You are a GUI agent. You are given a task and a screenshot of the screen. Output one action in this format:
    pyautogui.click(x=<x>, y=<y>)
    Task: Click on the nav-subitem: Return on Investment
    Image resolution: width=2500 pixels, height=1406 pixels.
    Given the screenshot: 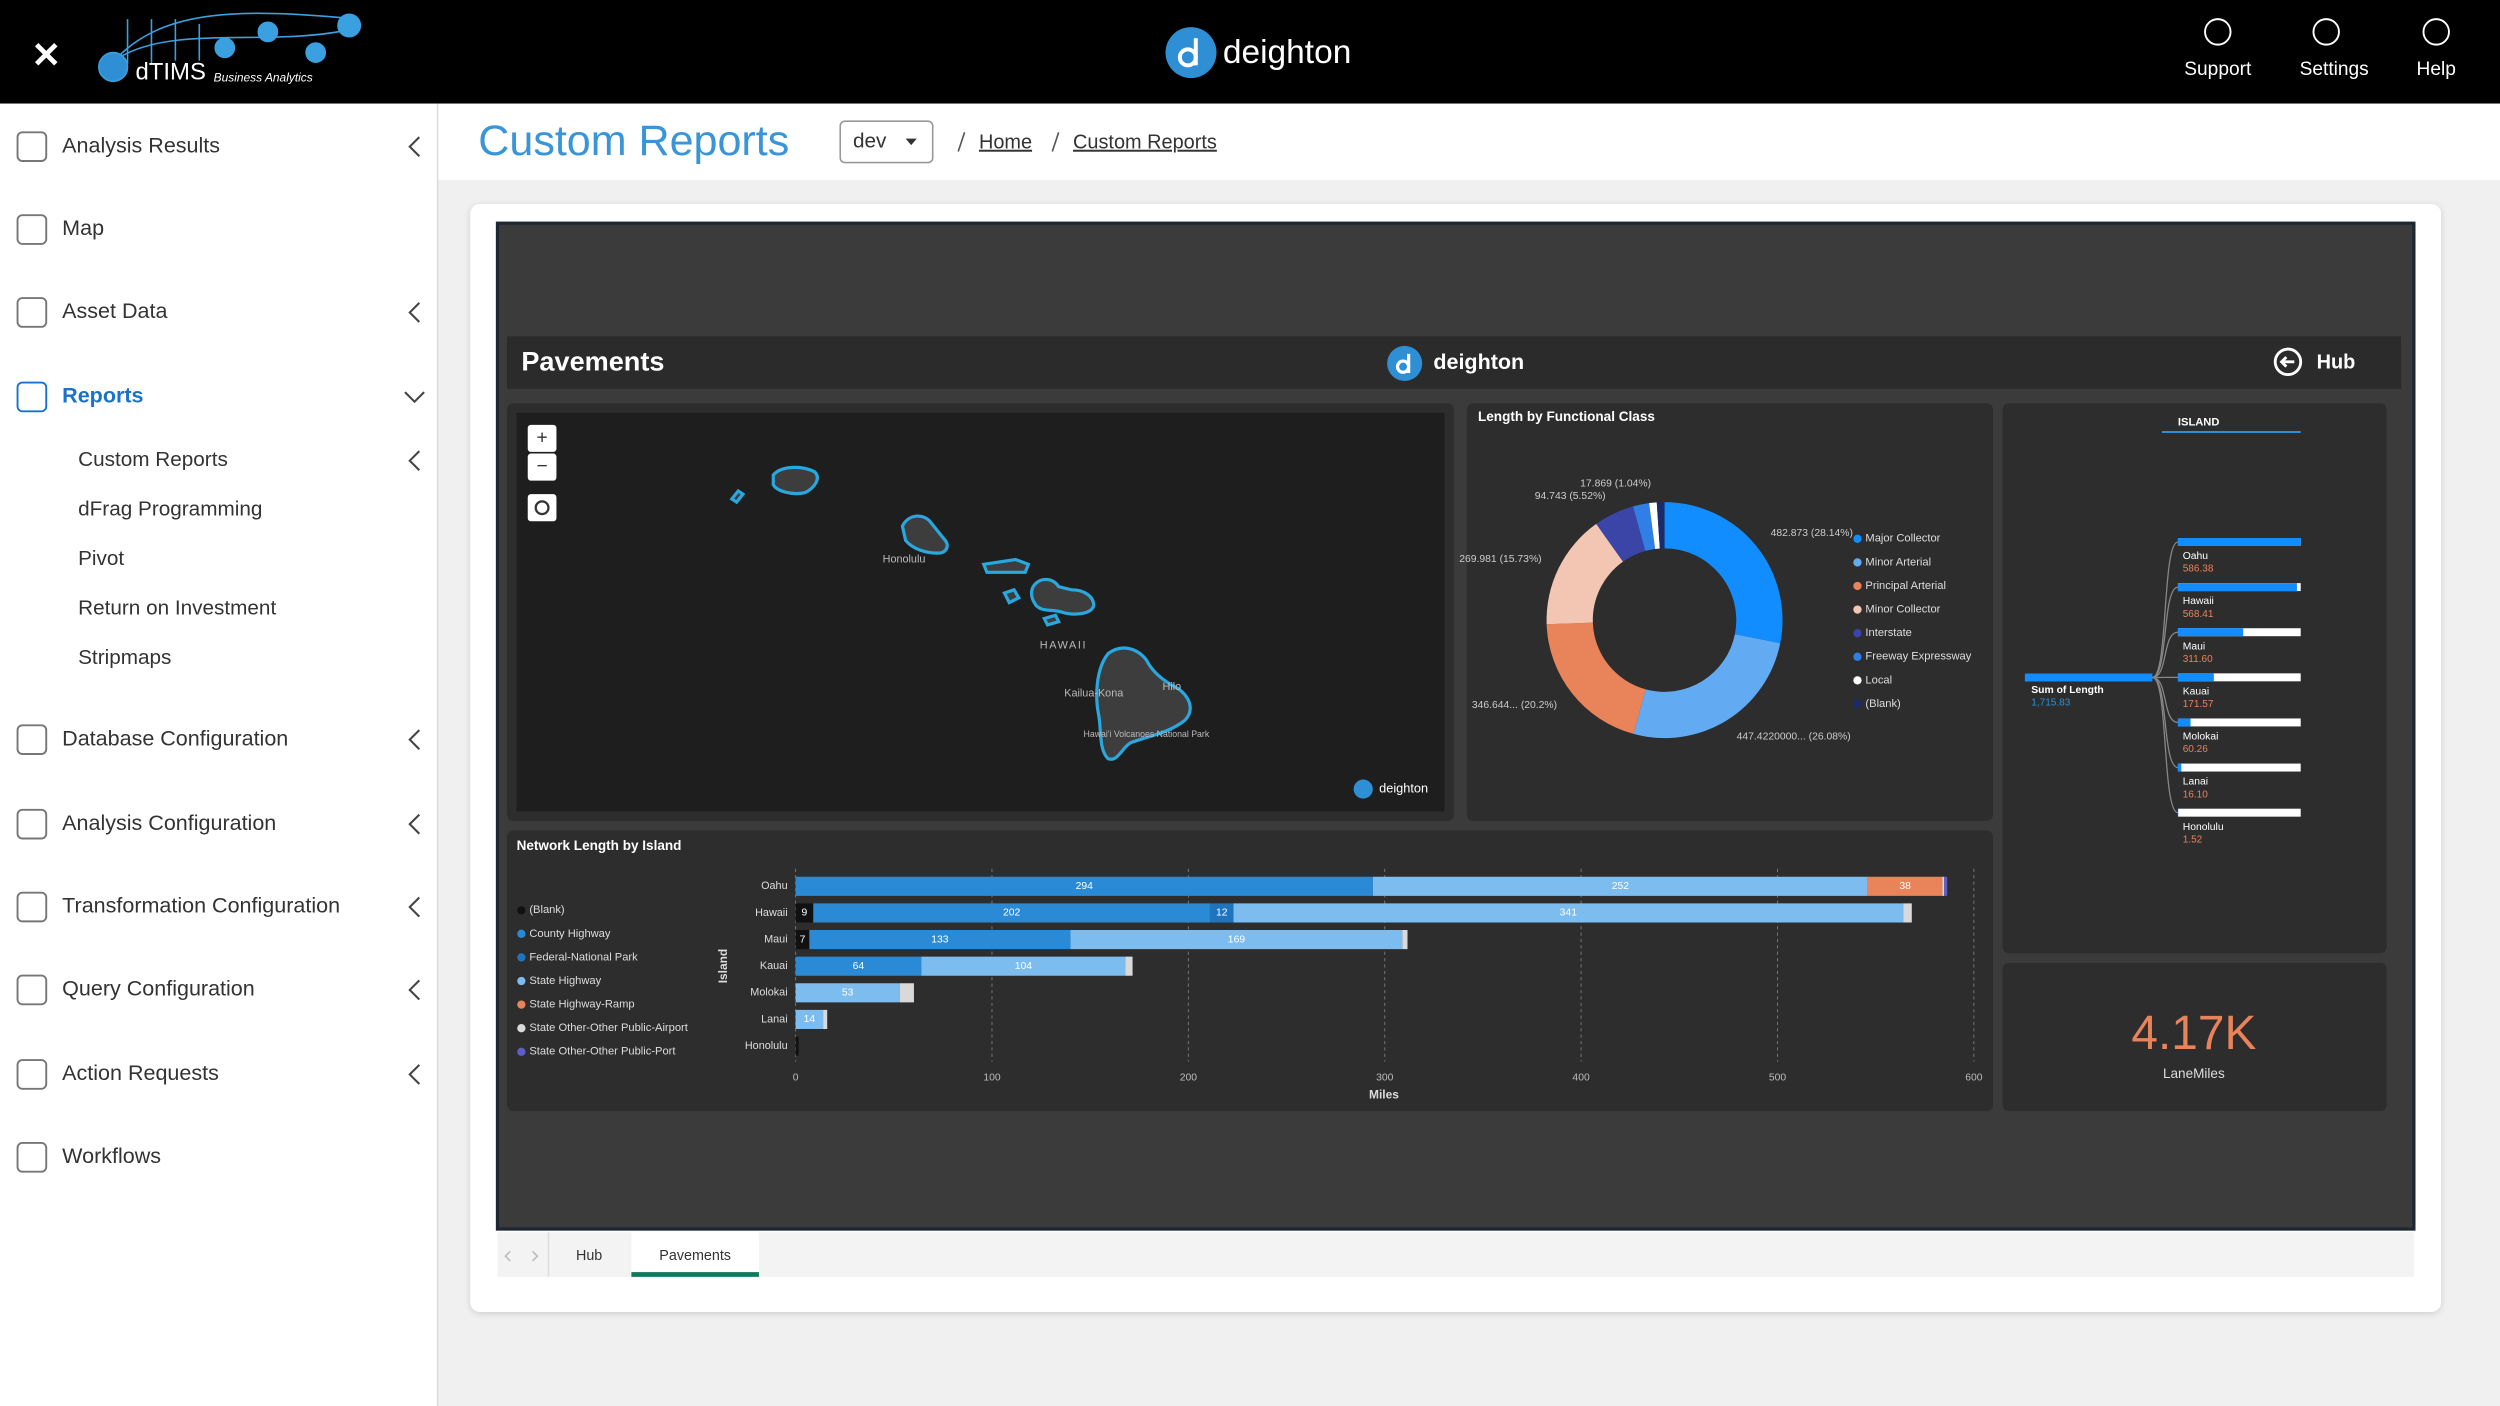 What is the action you would take?
    pyautogui.click(x=177, y=607)
    